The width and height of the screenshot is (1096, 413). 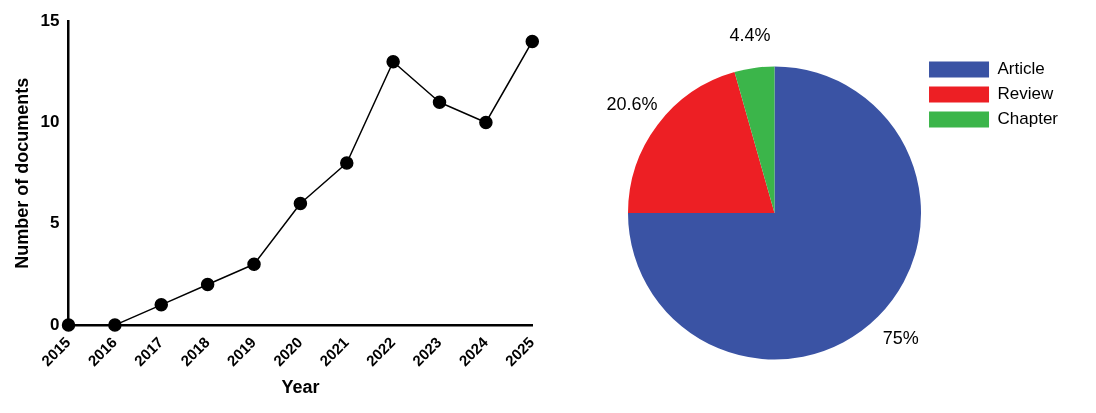 What do you see at coordinates (632, 104) in the screenshot?
I see `data-label: 20.6%` at bounding box center [632, 104].